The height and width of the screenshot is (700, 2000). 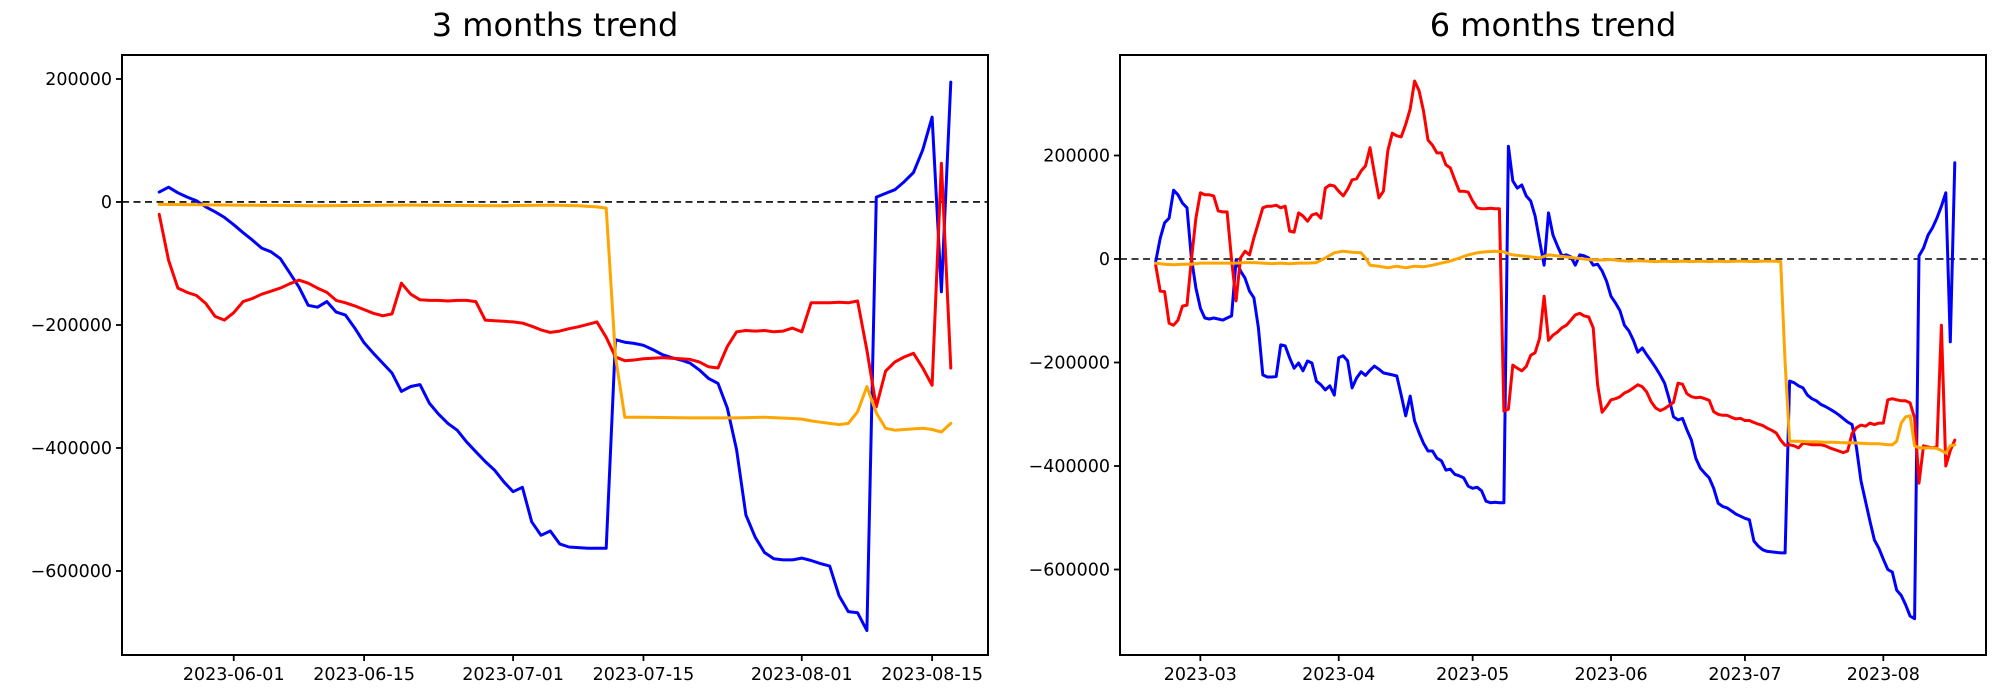 I want to click on x-tick-label: 2023-04, so click(x=1338, y=675).